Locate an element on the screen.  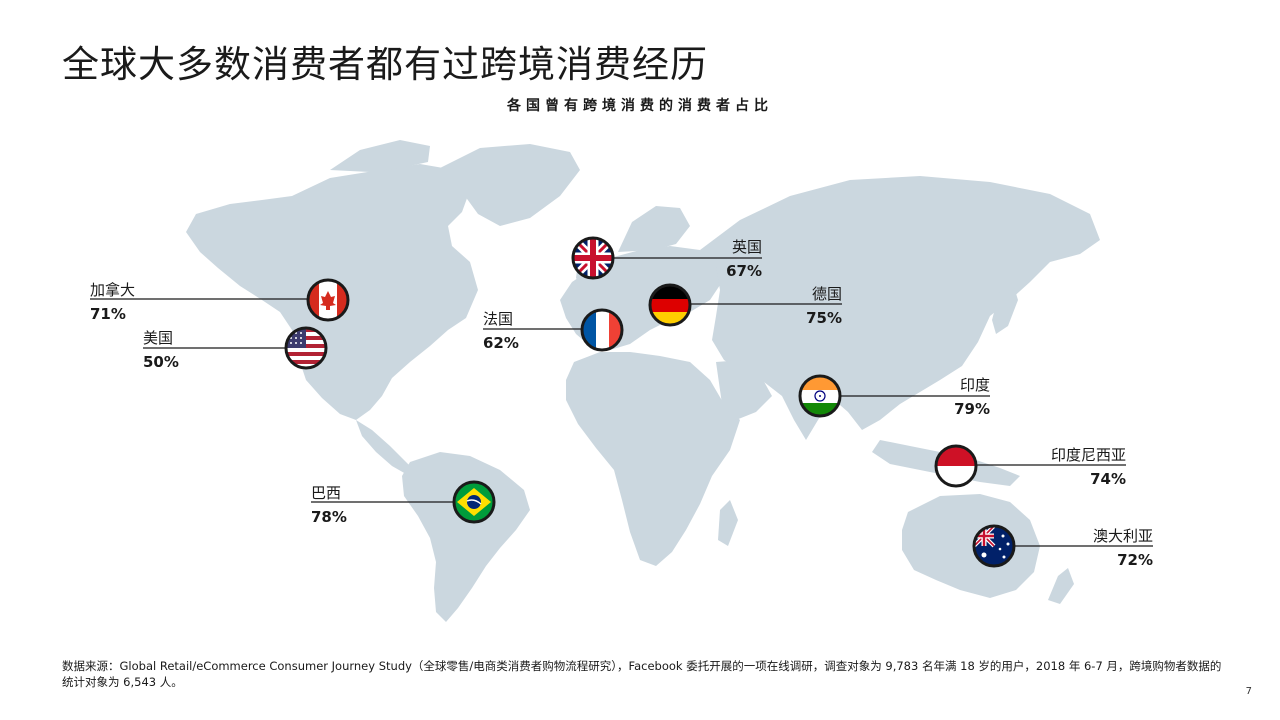
australia-shape is located at coordinates (971, 546).